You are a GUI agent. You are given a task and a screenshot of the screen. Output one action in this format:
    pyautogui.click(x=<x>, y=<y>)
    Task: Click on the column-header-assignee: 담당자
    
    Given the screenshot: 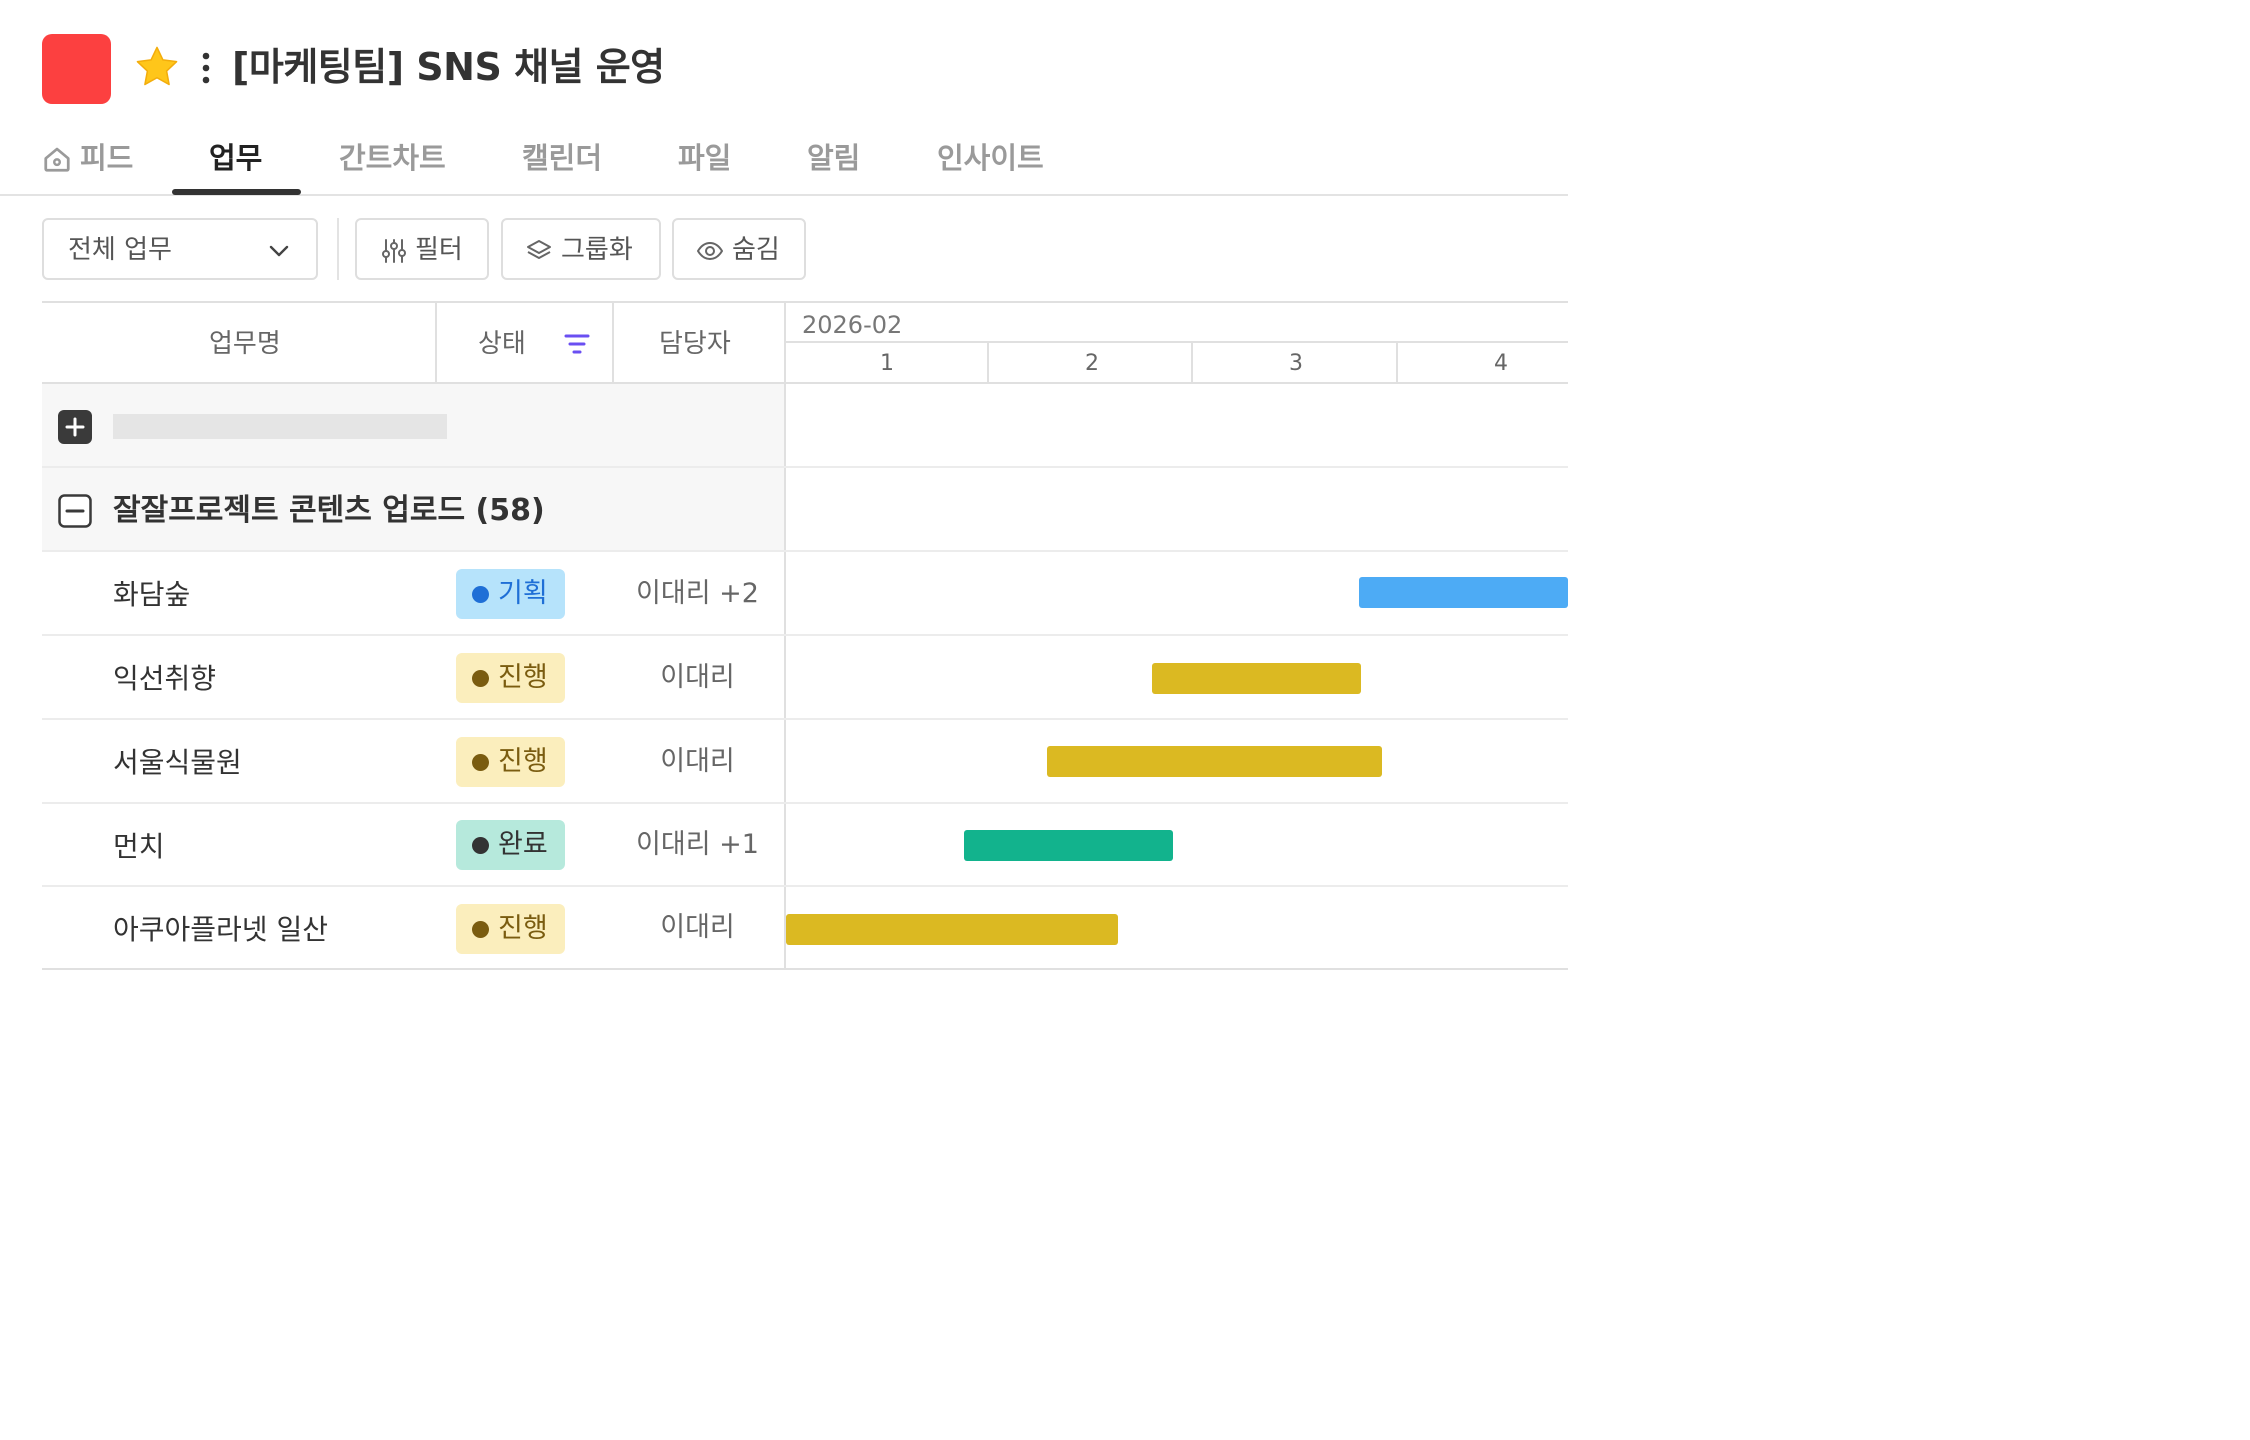 What is the action you would take?
    pyautogui.click(x=695, y=344)
    